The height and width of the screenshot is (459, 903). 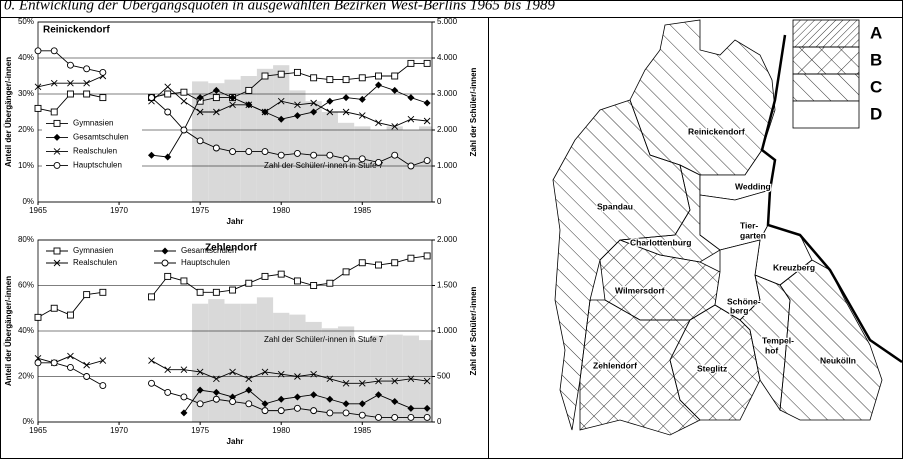 I want to click on border-line, so click(x=831, y=199).